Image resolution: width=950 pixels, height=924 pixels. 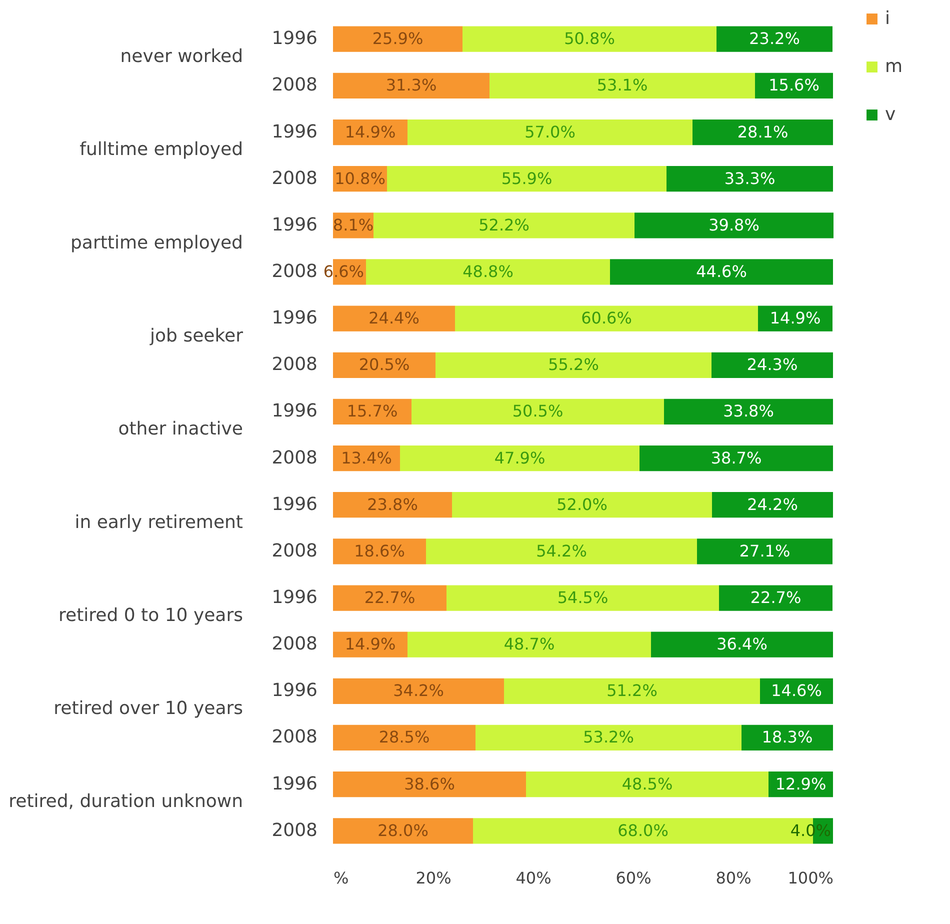 What do you see at coordinates (573, 364) in the screenshot?
I see `data-label: 55.2%` at bounding box center [573, 364].